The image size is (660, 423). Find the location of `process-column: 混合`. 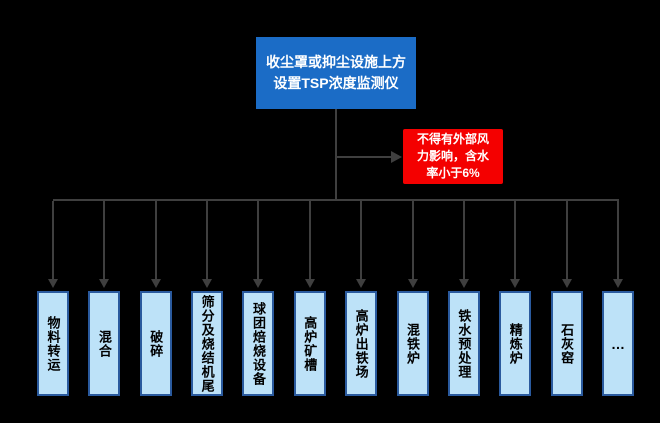

process-column: 混合 is located at coordinates (104, 298).